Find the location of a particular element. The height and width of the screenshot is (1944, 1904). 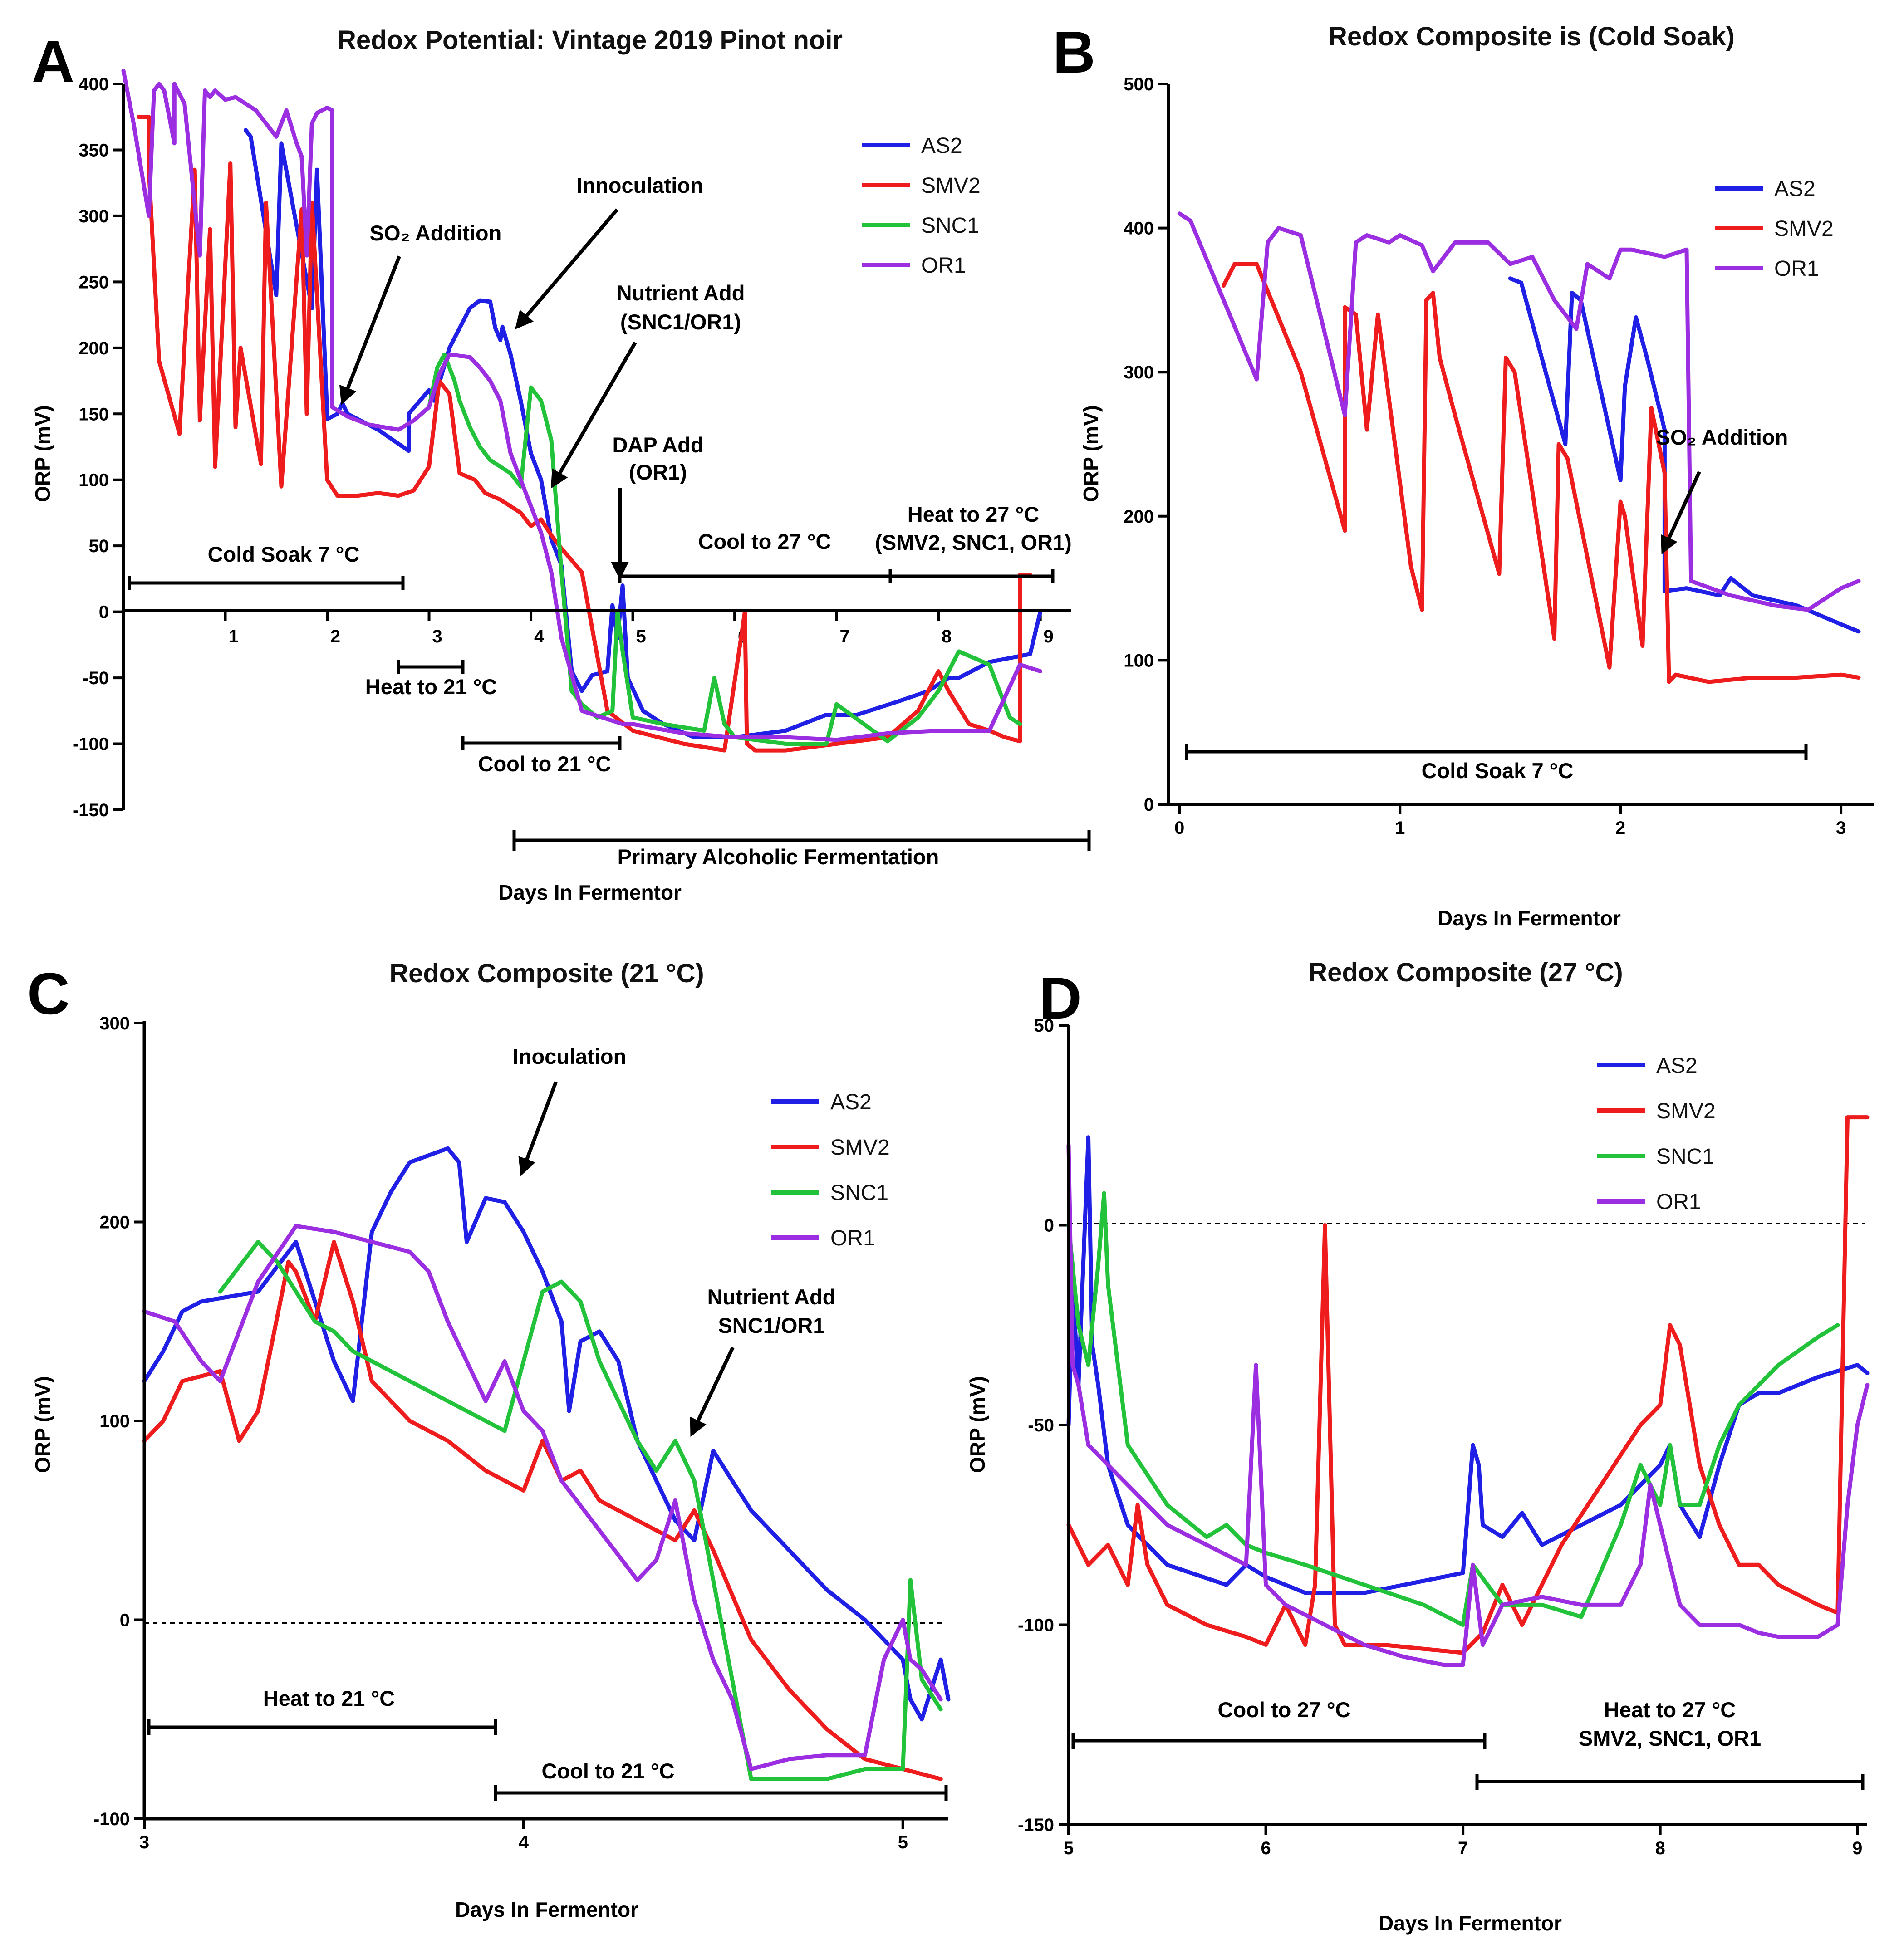

phase-cold-soak: Cold Soak 7 °C is located at coordinates (284, 554).